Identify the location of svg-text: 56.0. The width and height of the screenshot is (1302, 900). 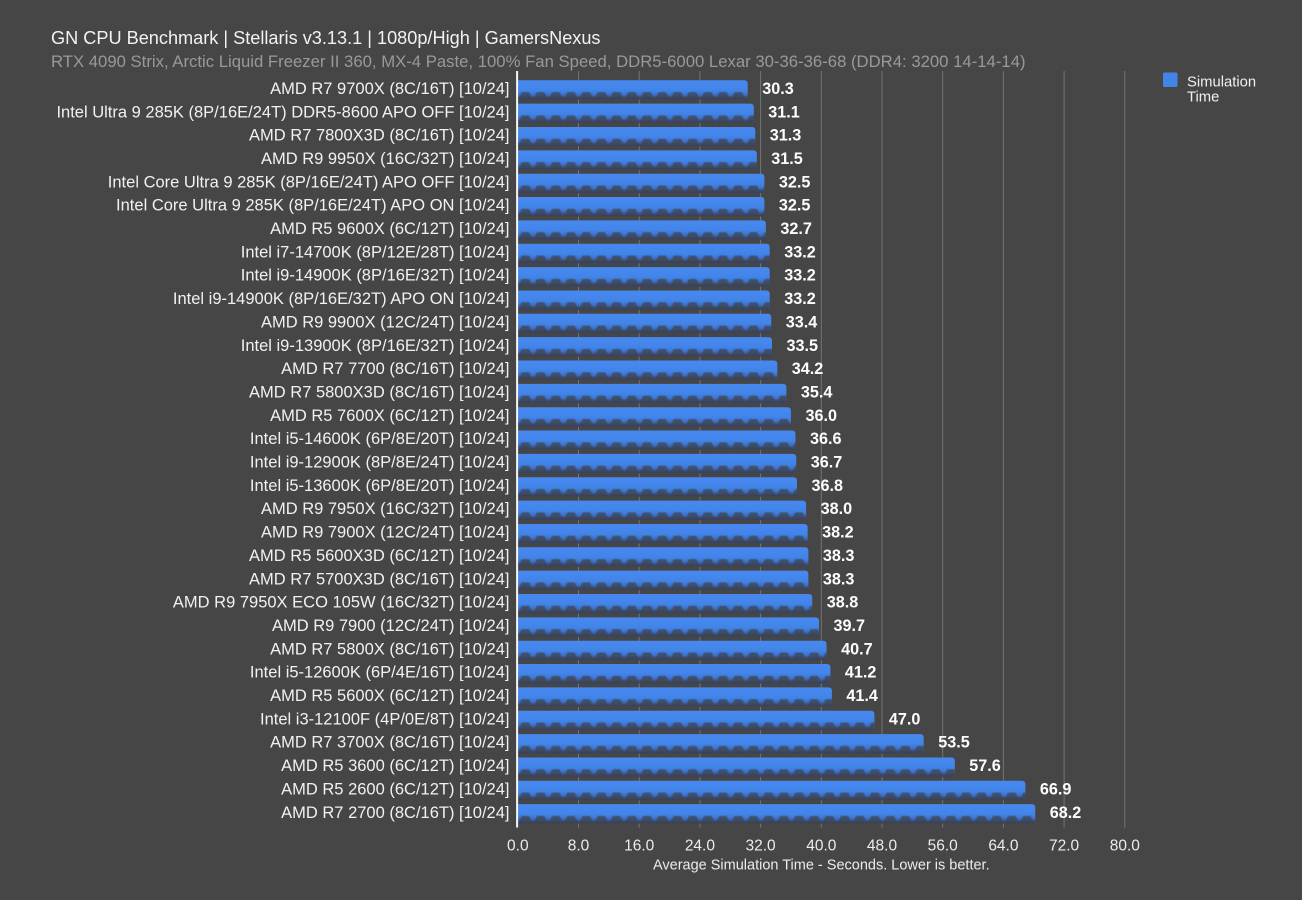
(943, 845).